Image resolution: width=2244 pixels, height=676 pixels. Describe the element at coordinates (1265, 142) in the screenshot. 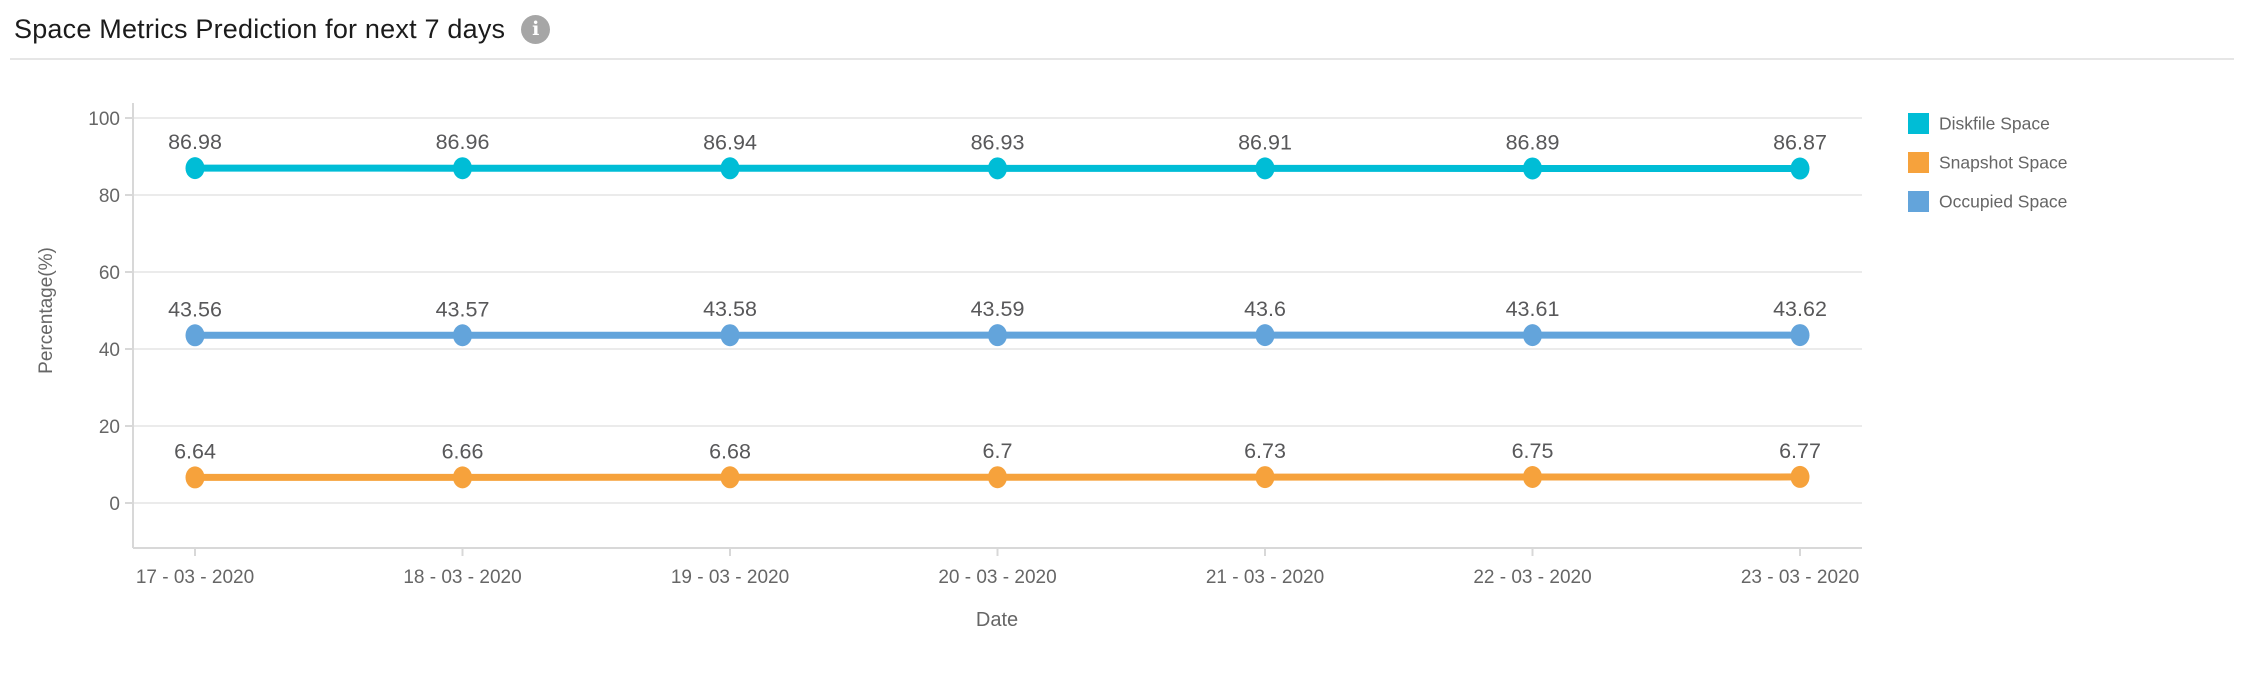

I see `data-point-label: 86.91` at that location.